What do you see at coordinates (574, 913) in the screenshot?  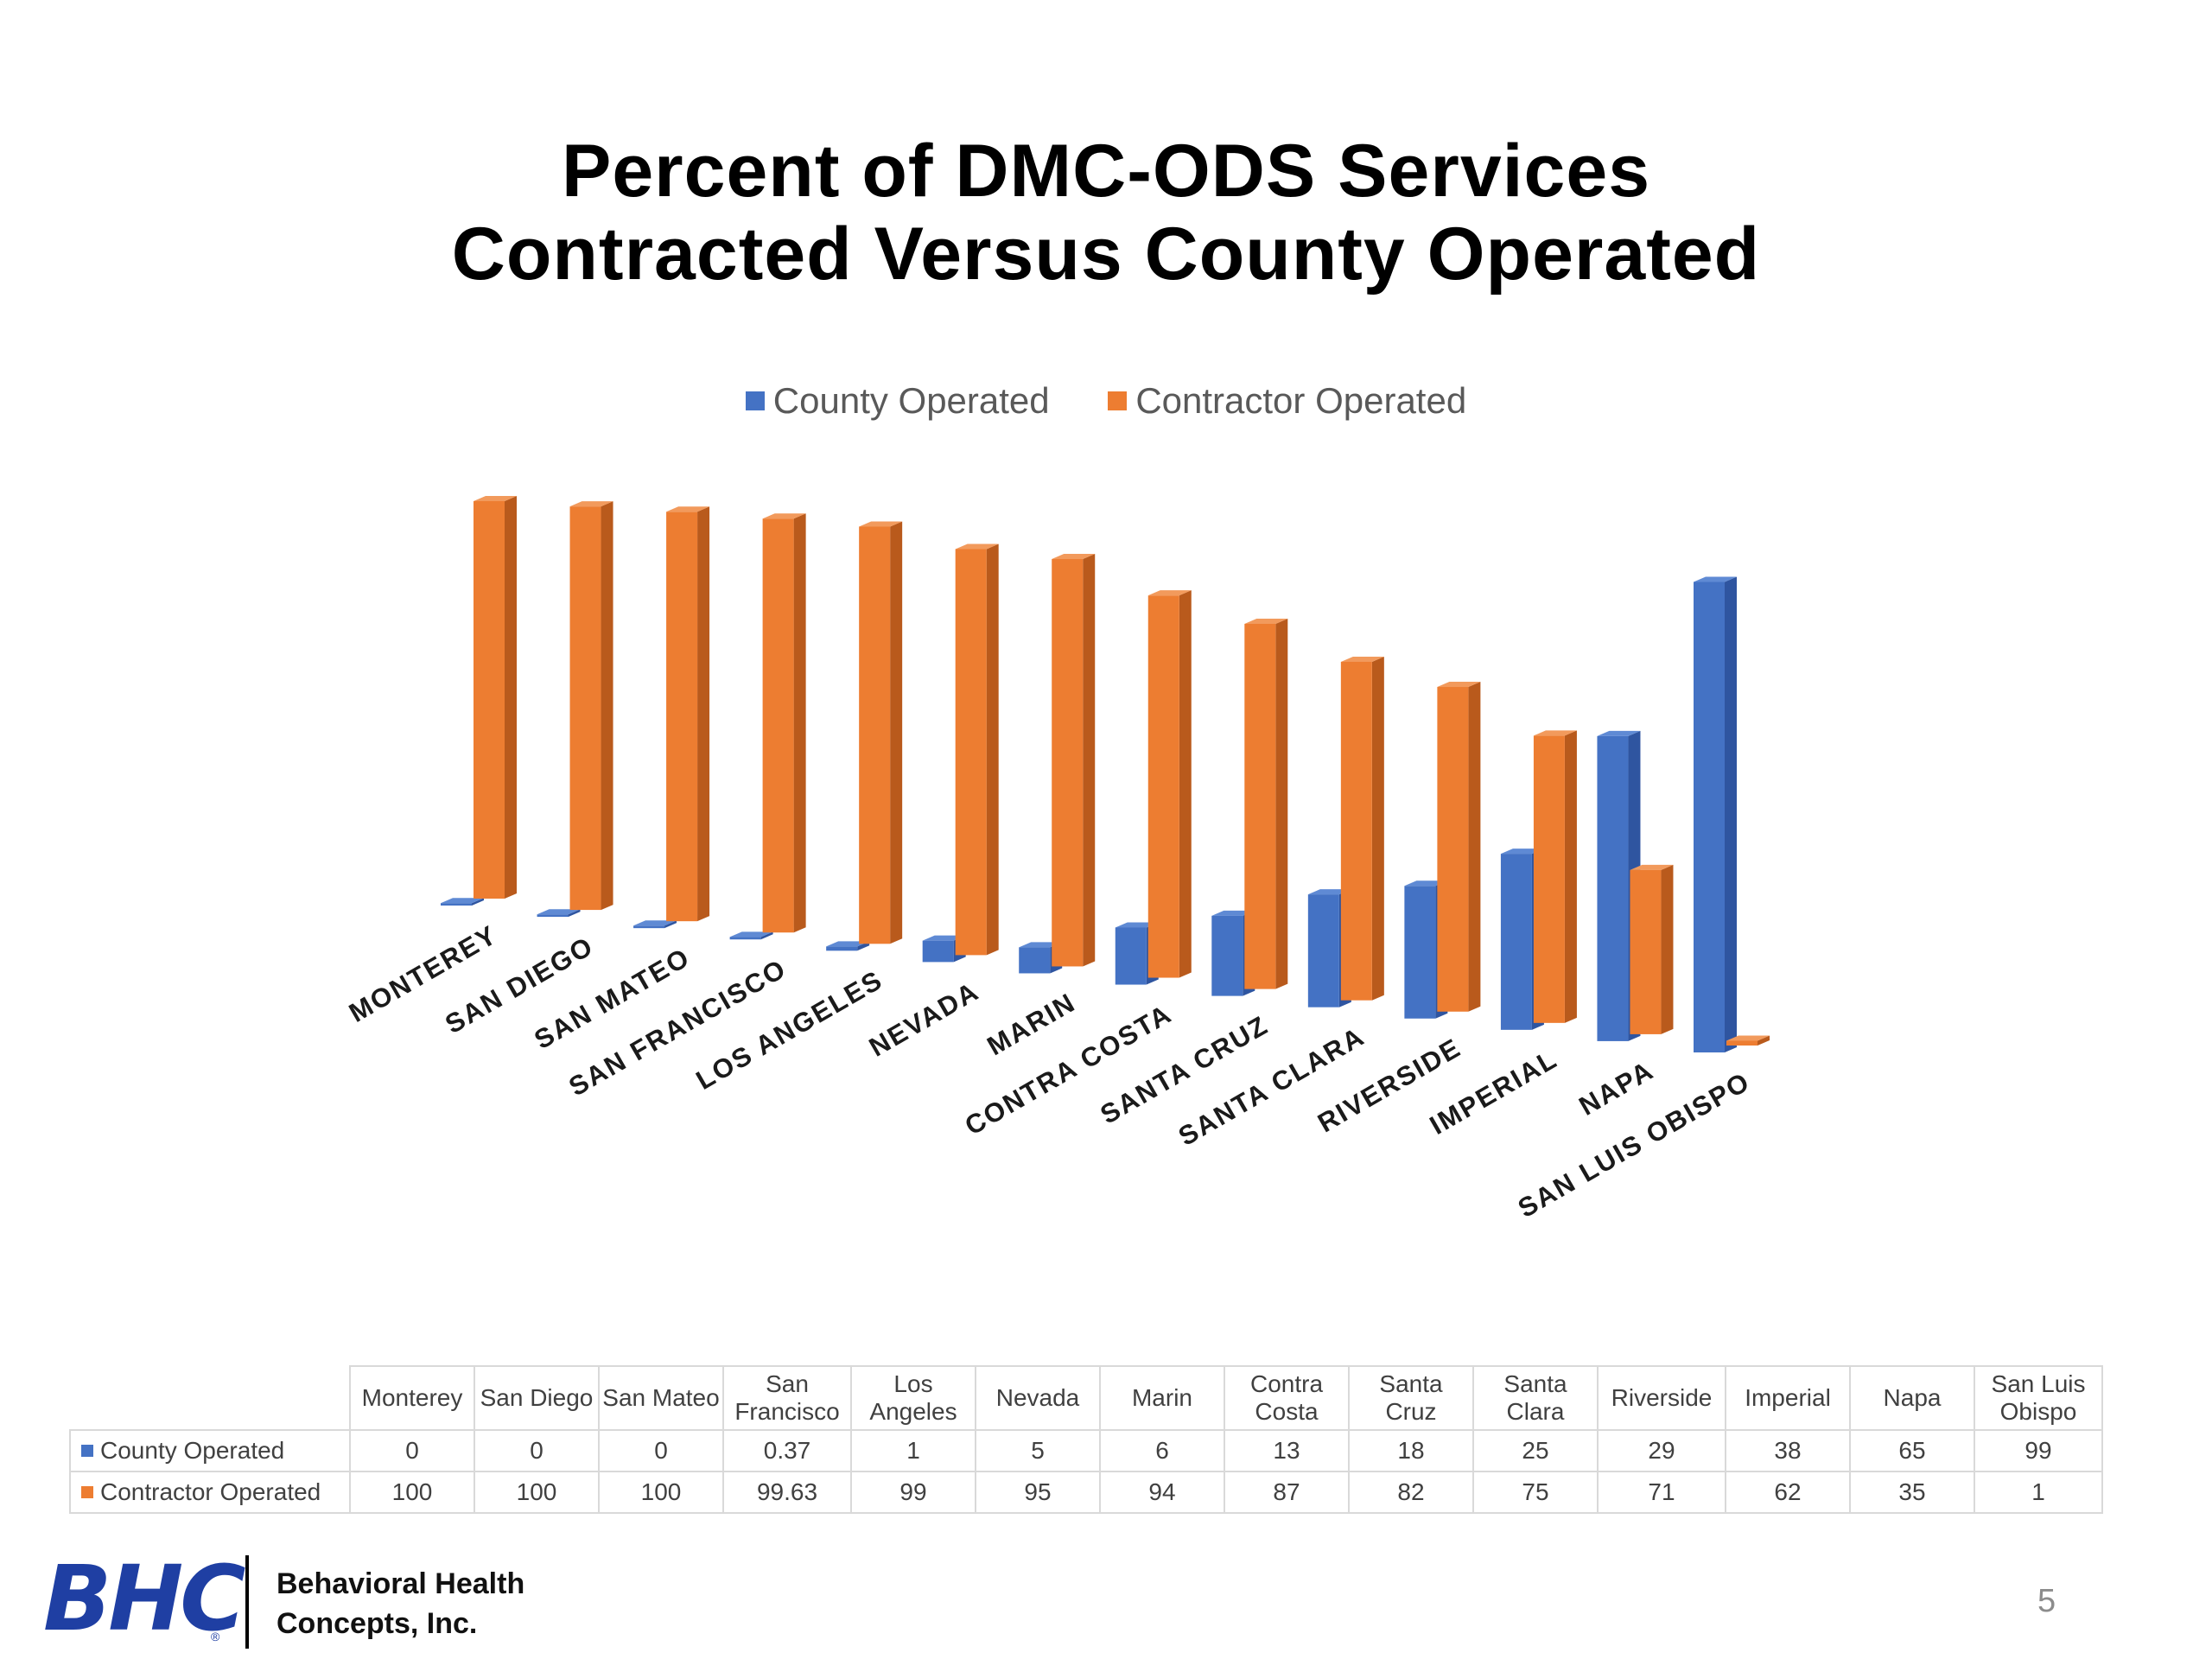 I see `bar-county-san-diego-side` at bounding box center [574, 913].